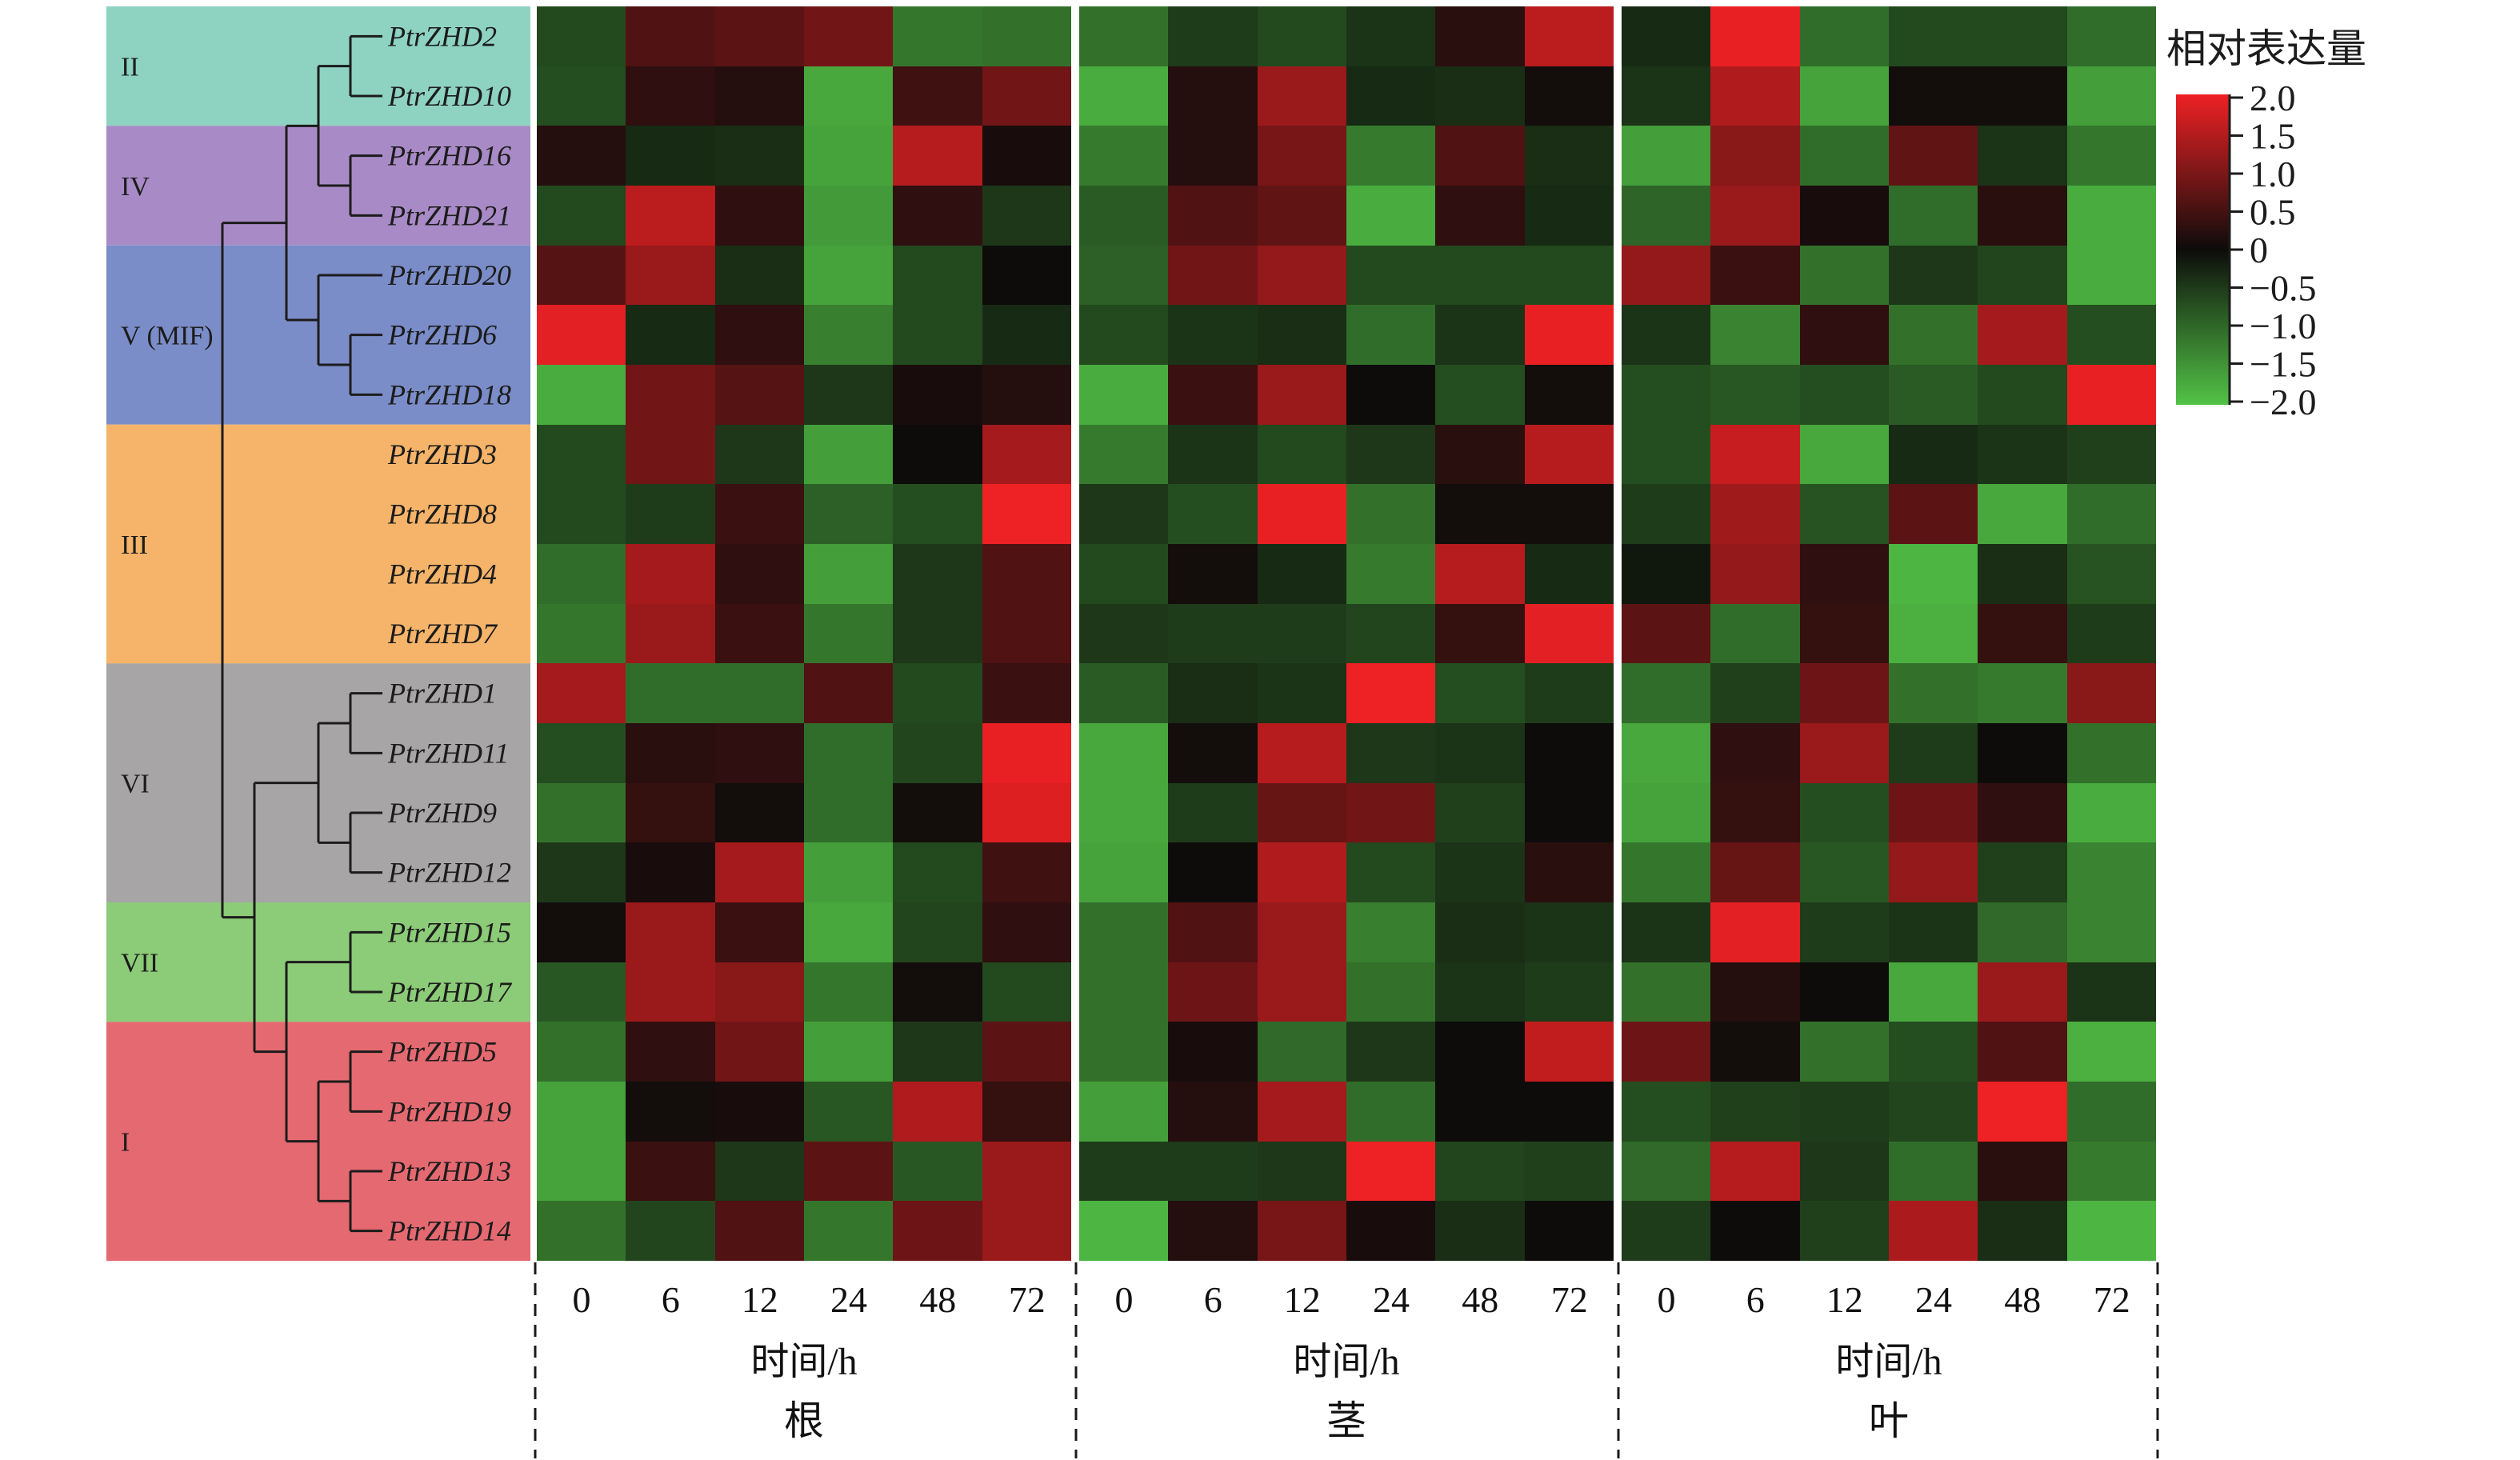 Image resolution: width=2520 pixels, height=1460 pixels. I want to click on gene-label: PtrZHD2, so click(442, 36).